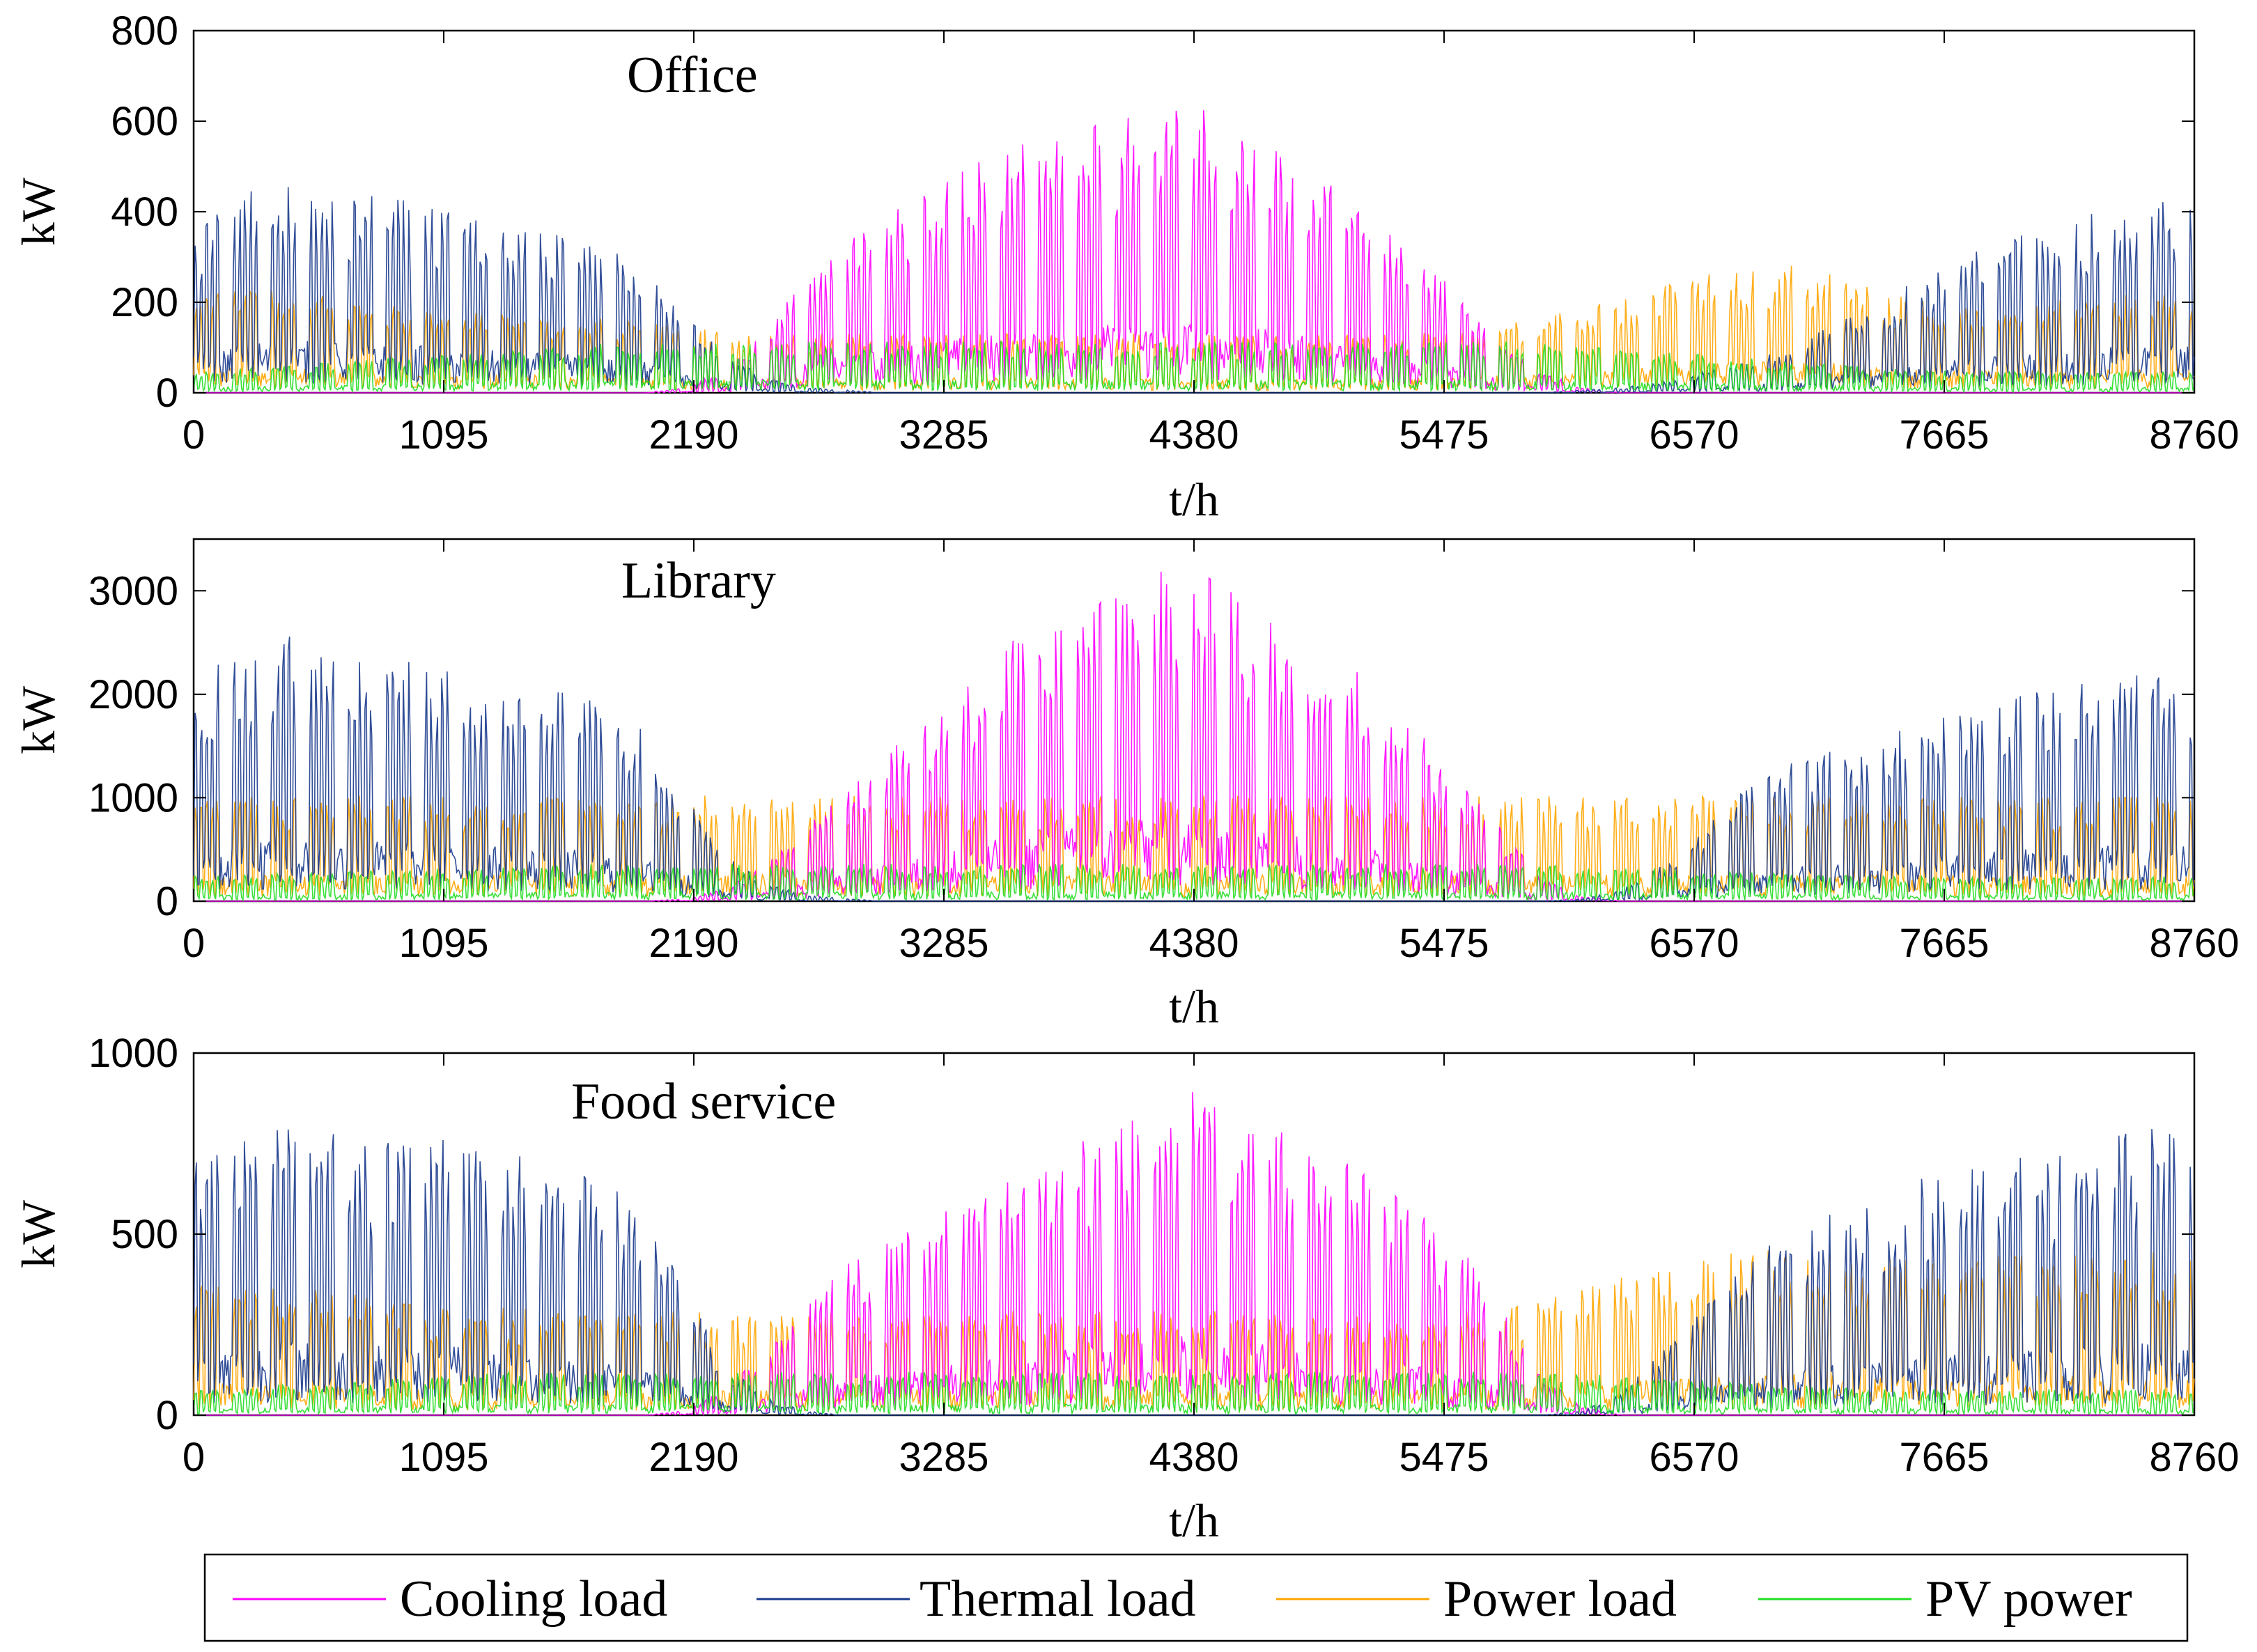  Describe the element at coordinates (1058, 1599) in the screenshot. I see `legend-label: Thermal load` at that location.